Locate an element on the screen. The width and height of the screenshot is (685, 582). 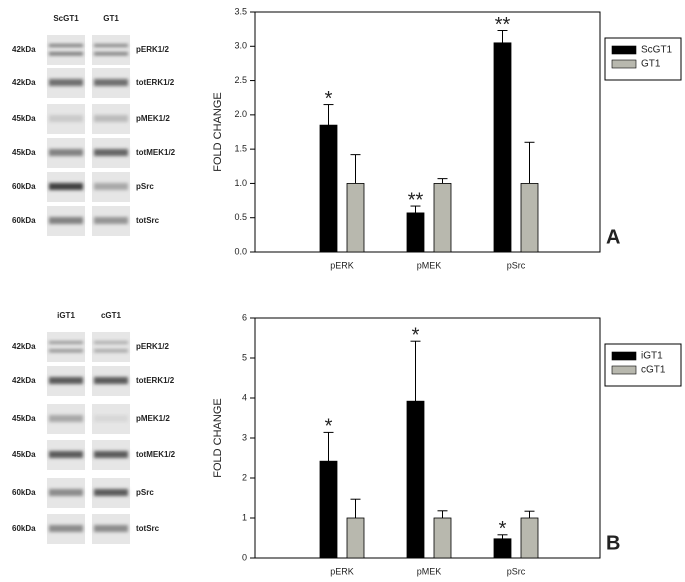
size-label: 42kDa is located at coordinates (24, 82).